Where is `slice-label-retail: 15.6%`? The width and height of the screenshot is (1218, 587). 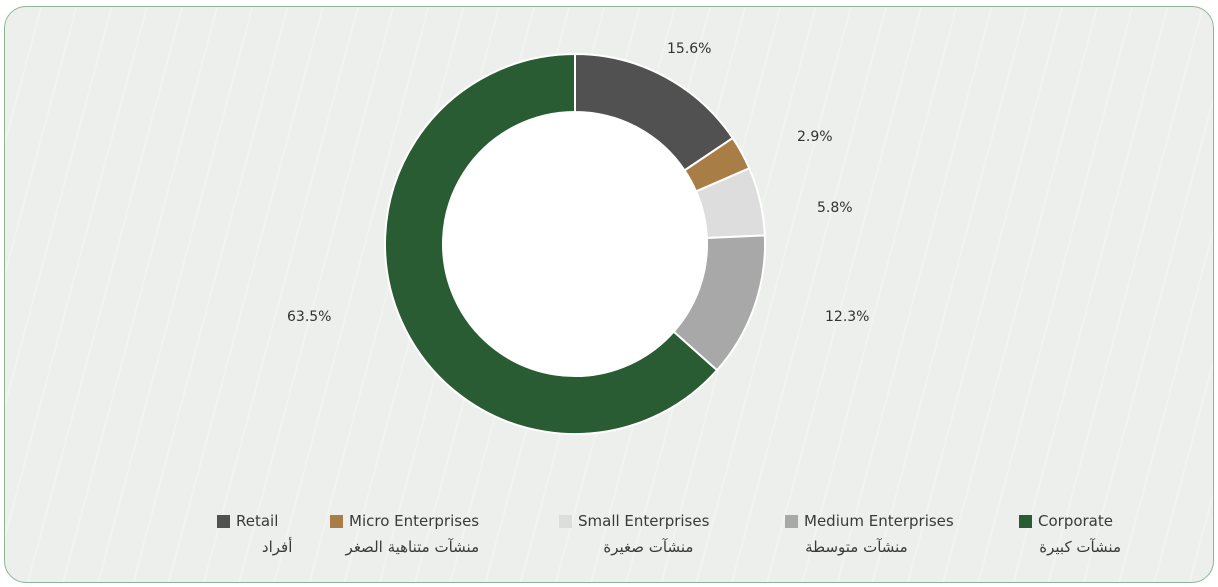
slice-label-retail: 15.6% is located at coordinates (689, 49).